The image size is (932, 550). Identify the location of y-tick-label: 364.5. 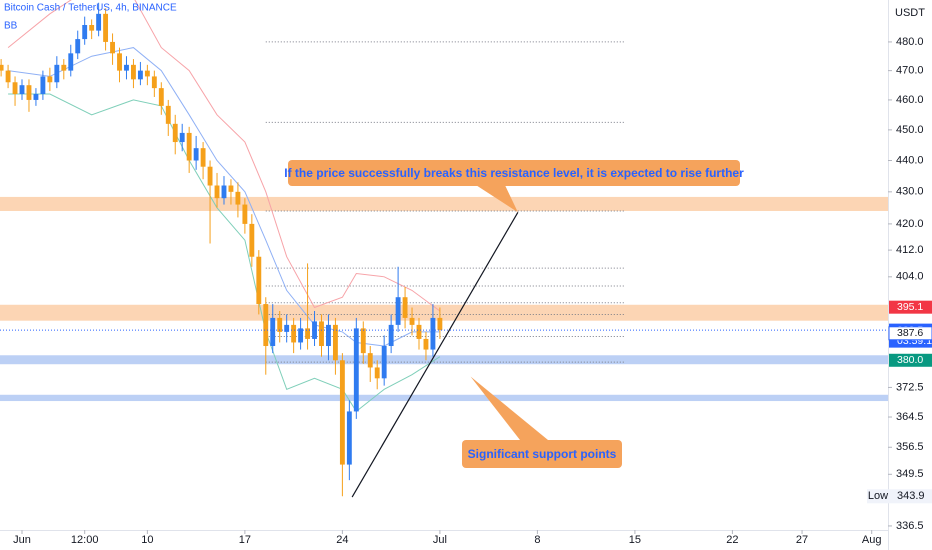
(910, 417).